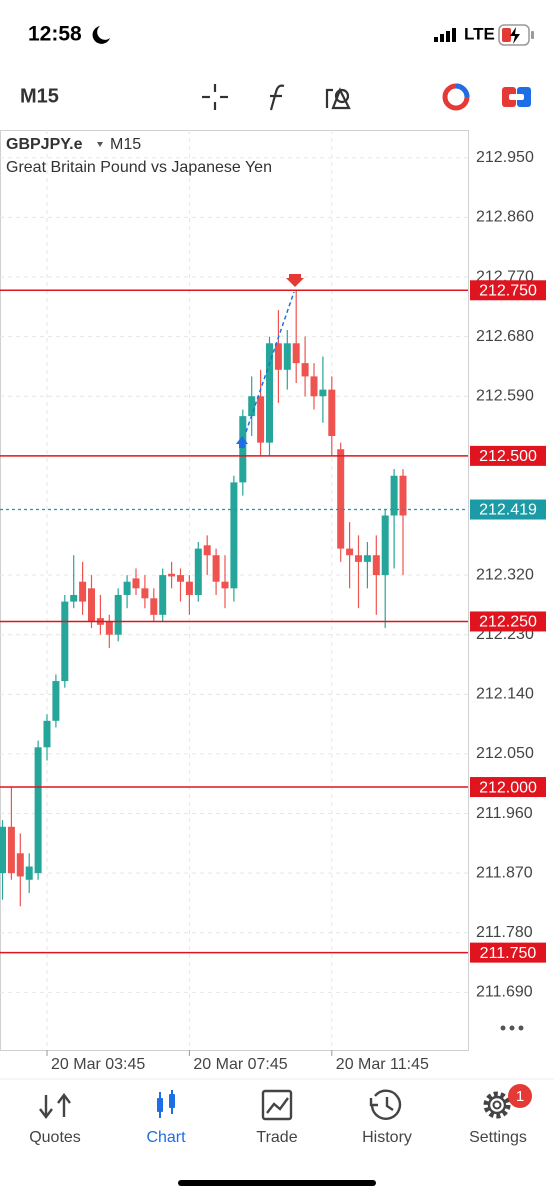  I want to click on network-label: LTE, so click(479, 33).